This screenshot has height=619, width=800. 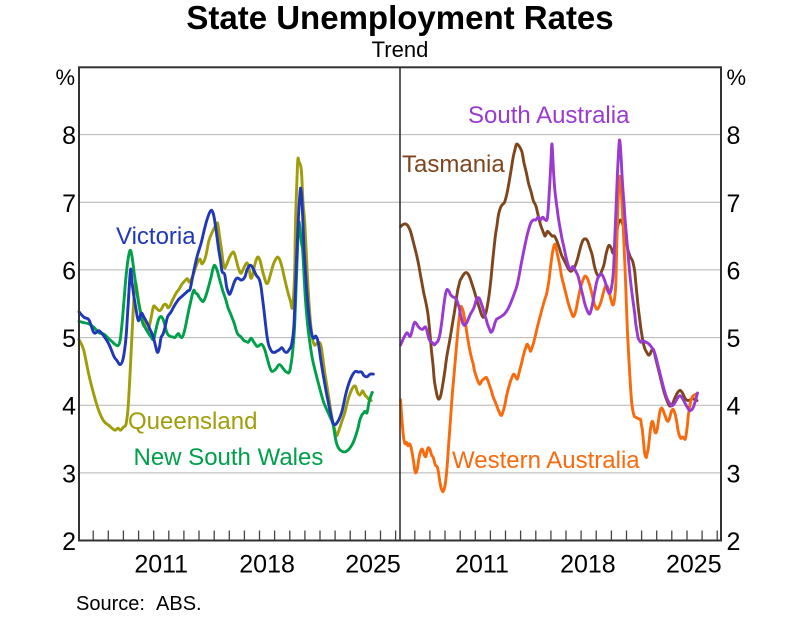 What do you see at coordinates (399, 18) in the screenshot?
I see `svg-text: State Unemployment Rates` at bounding box center [399, 18].